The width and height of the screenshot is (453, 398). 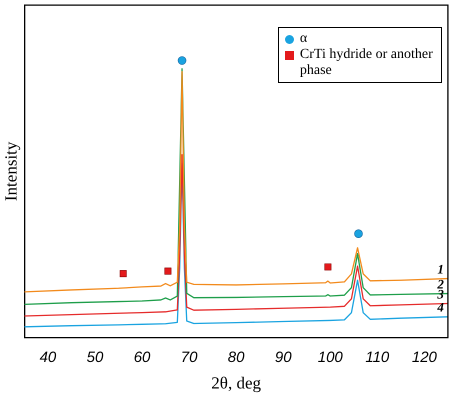 What do you see at coordinates (367, 63) in the screenshot?
I see `legend-label: CrTi hydride or another phase` at bounding box center [367, 63].